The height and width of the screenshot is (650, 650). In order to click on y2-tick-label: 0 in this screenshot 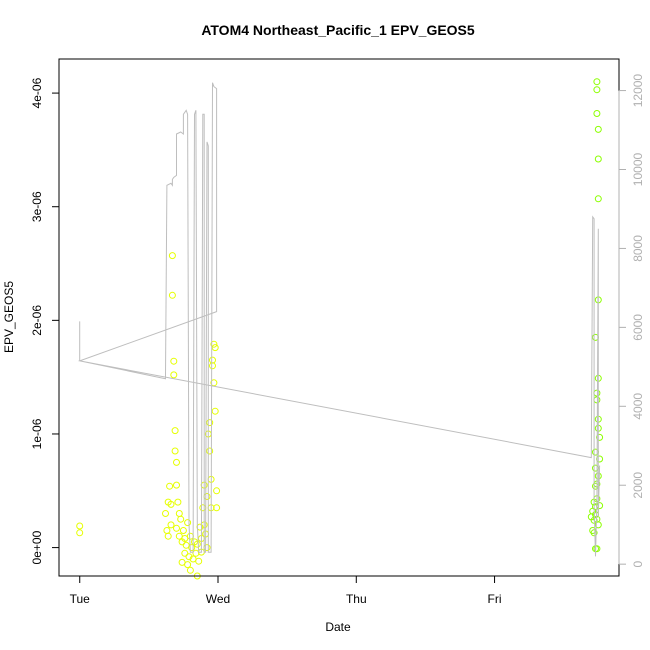, I will do `click(638, 564)`.